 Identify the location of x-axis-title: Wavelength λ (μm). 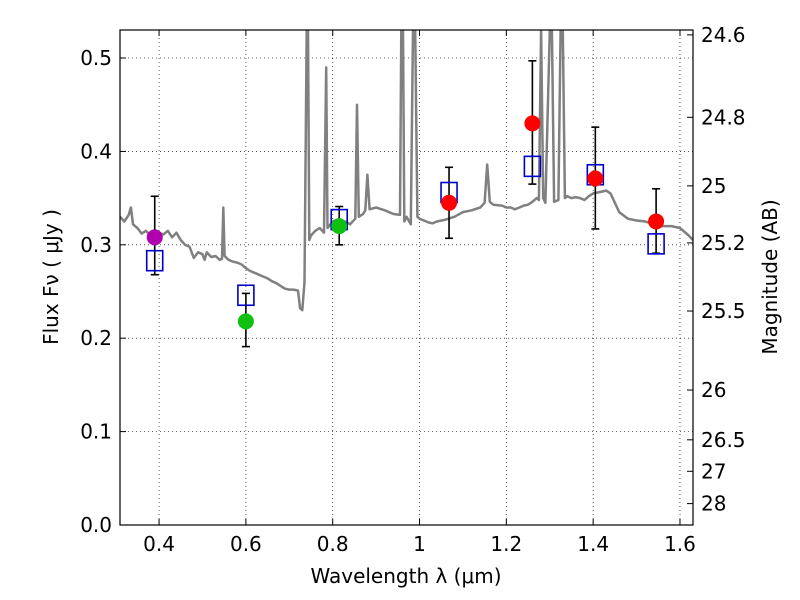
(405, 576).